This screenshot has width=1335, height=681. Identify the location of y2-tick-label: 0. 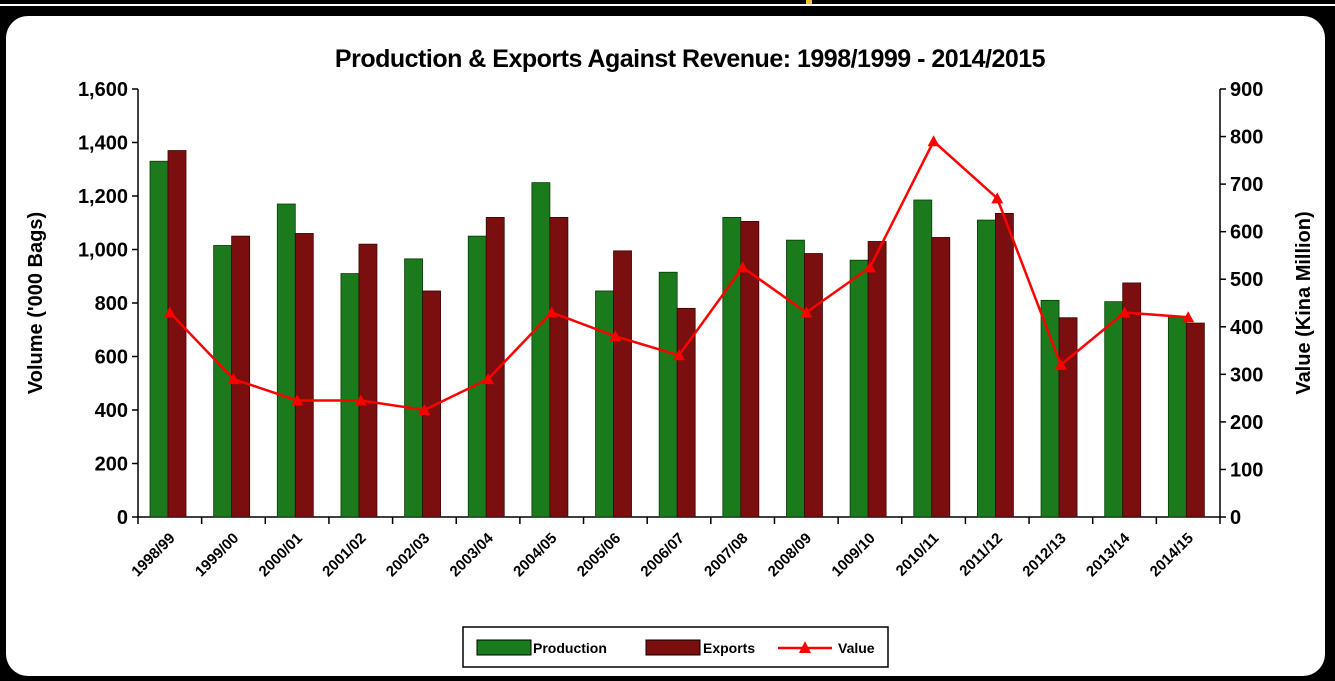
(1235, 518).